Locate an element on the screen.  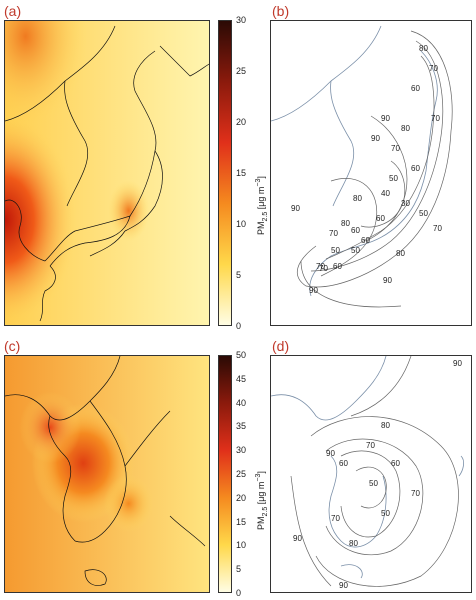
colorbar-top-ticks: 30 25 20 15 10 5 0 is located at coordinates (246, 173).